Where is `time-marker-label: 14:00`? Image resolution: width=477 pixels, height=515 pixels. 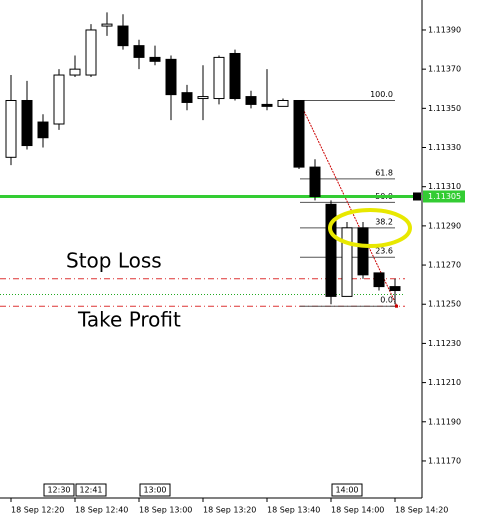 time-marker-label: 14:00 is located at coordinates (346, 490).